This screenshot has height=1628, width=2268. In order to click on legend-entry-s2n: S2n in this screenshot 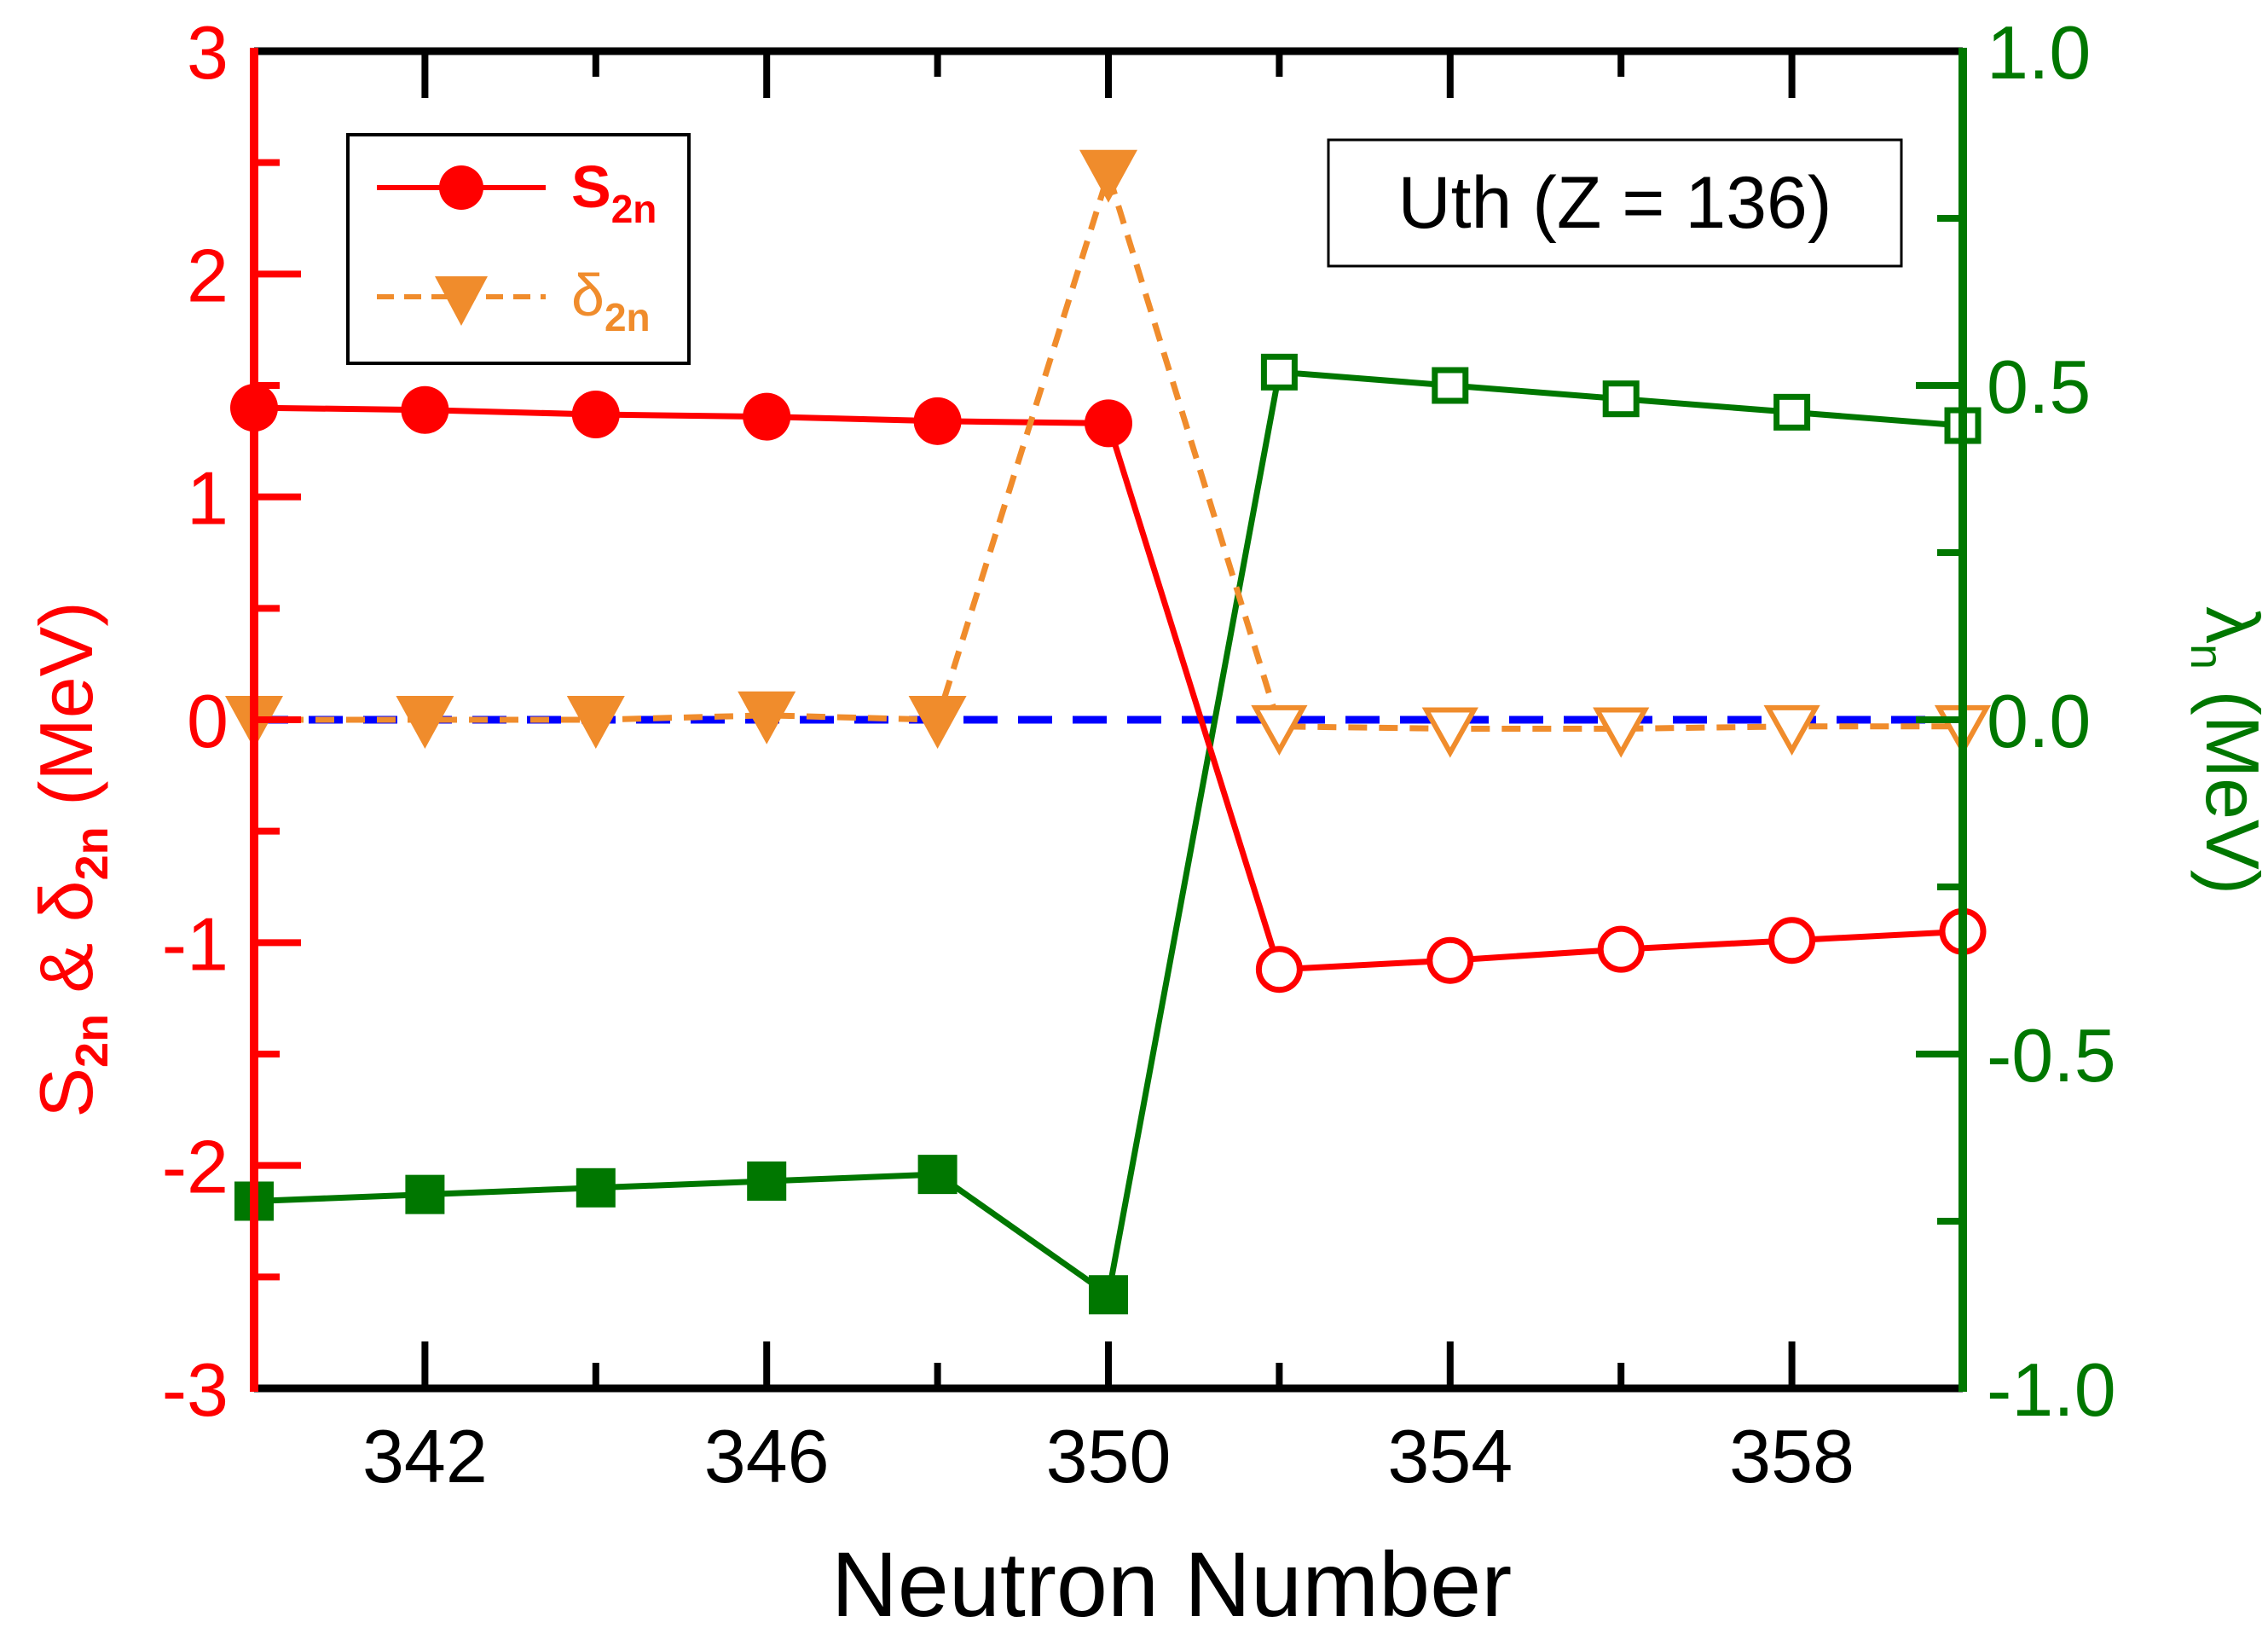, I will do `click(517, 192)`.